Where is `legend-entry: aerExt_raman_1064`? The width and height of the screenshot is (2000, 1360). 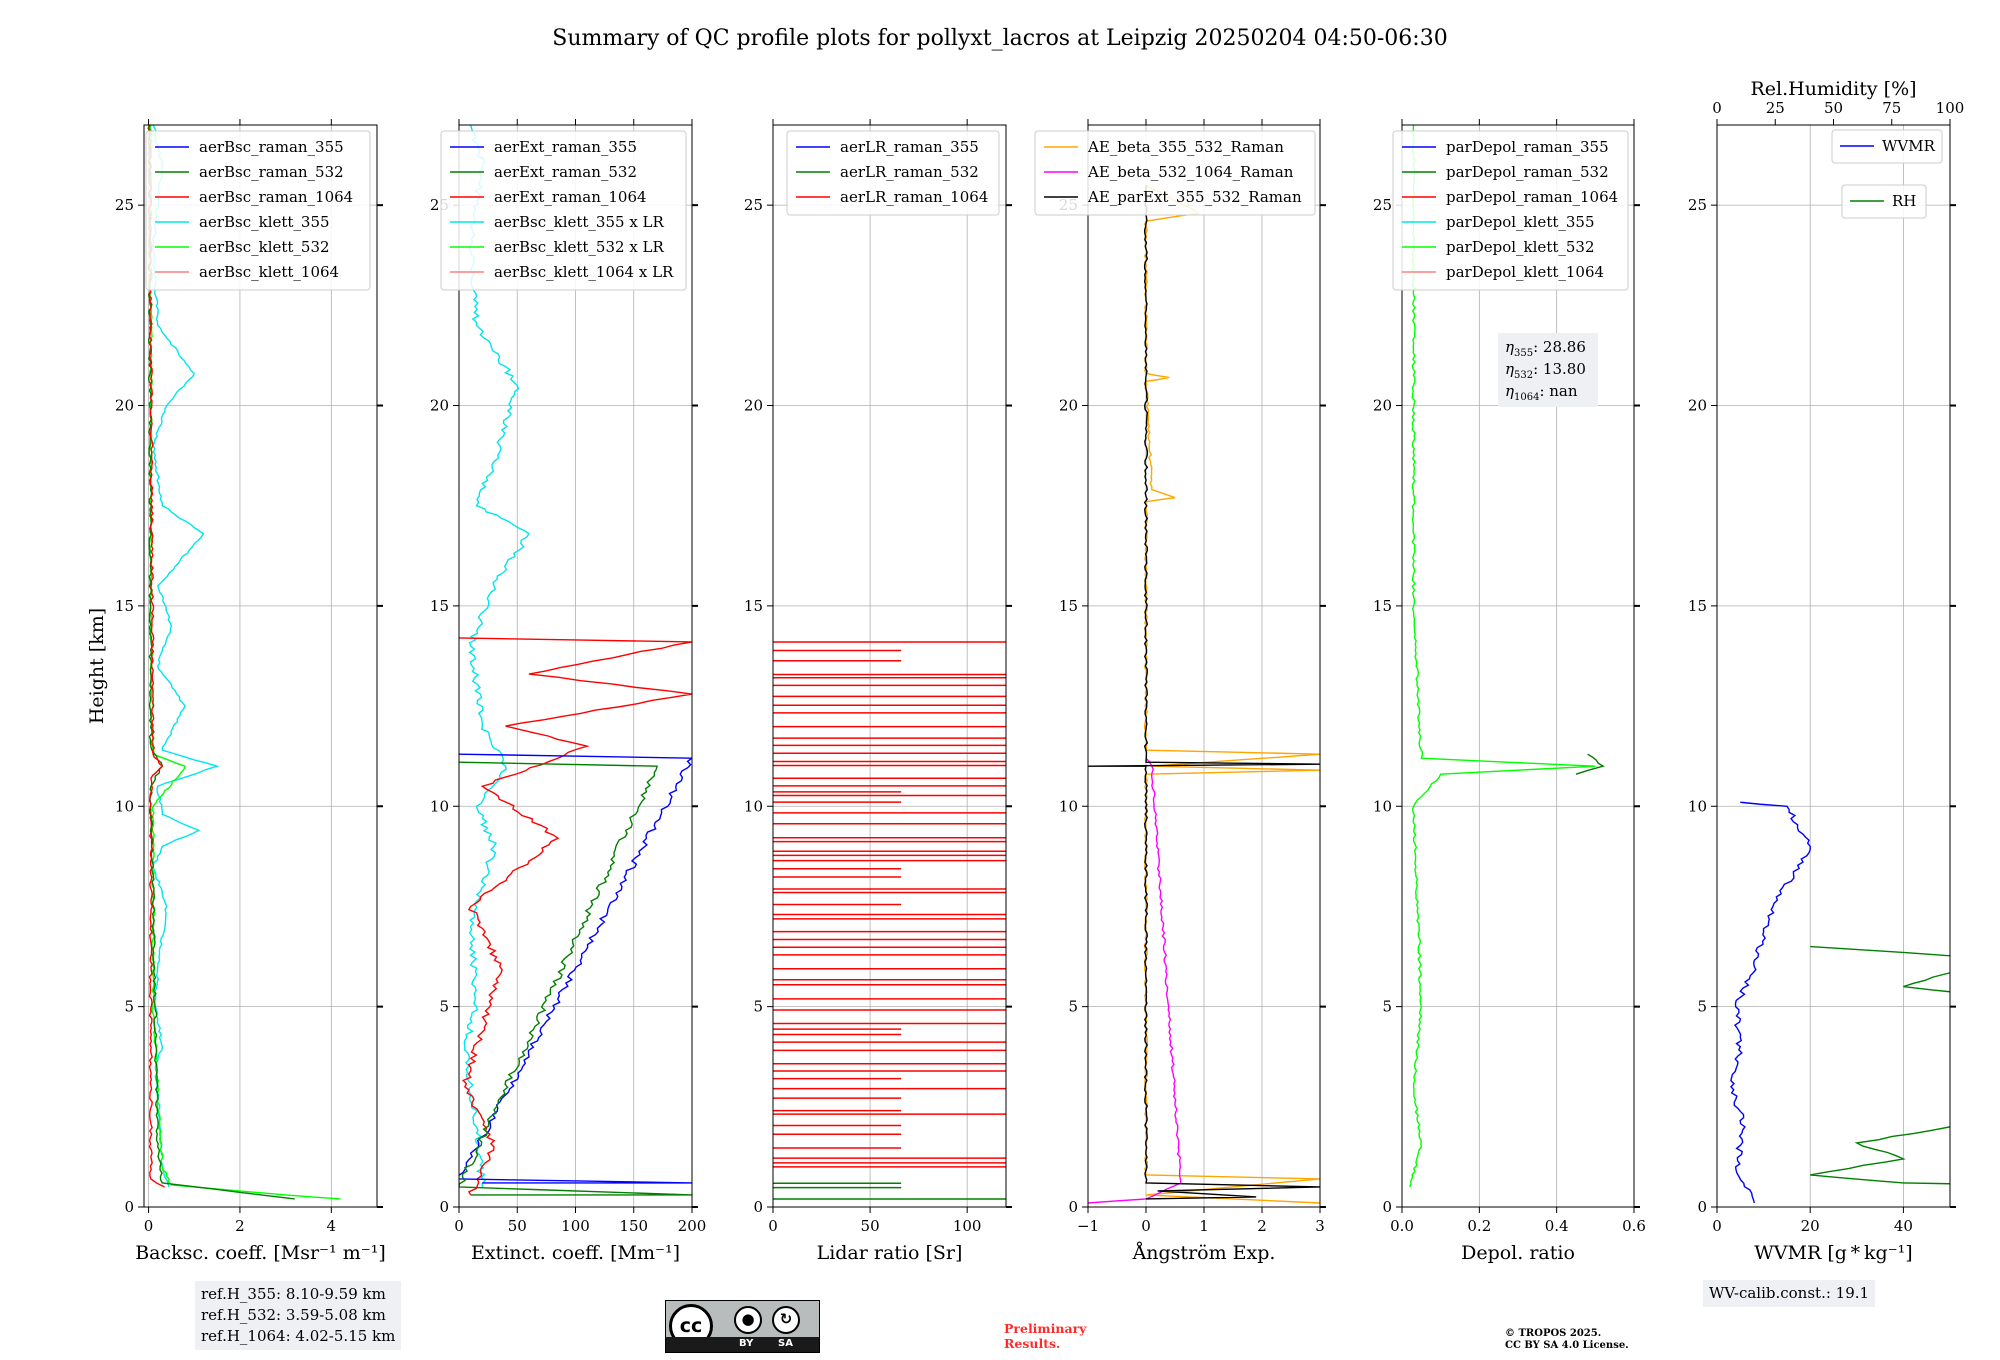 legend-entry: aerExt_raman_1064 is located at coordinates (570, 197).